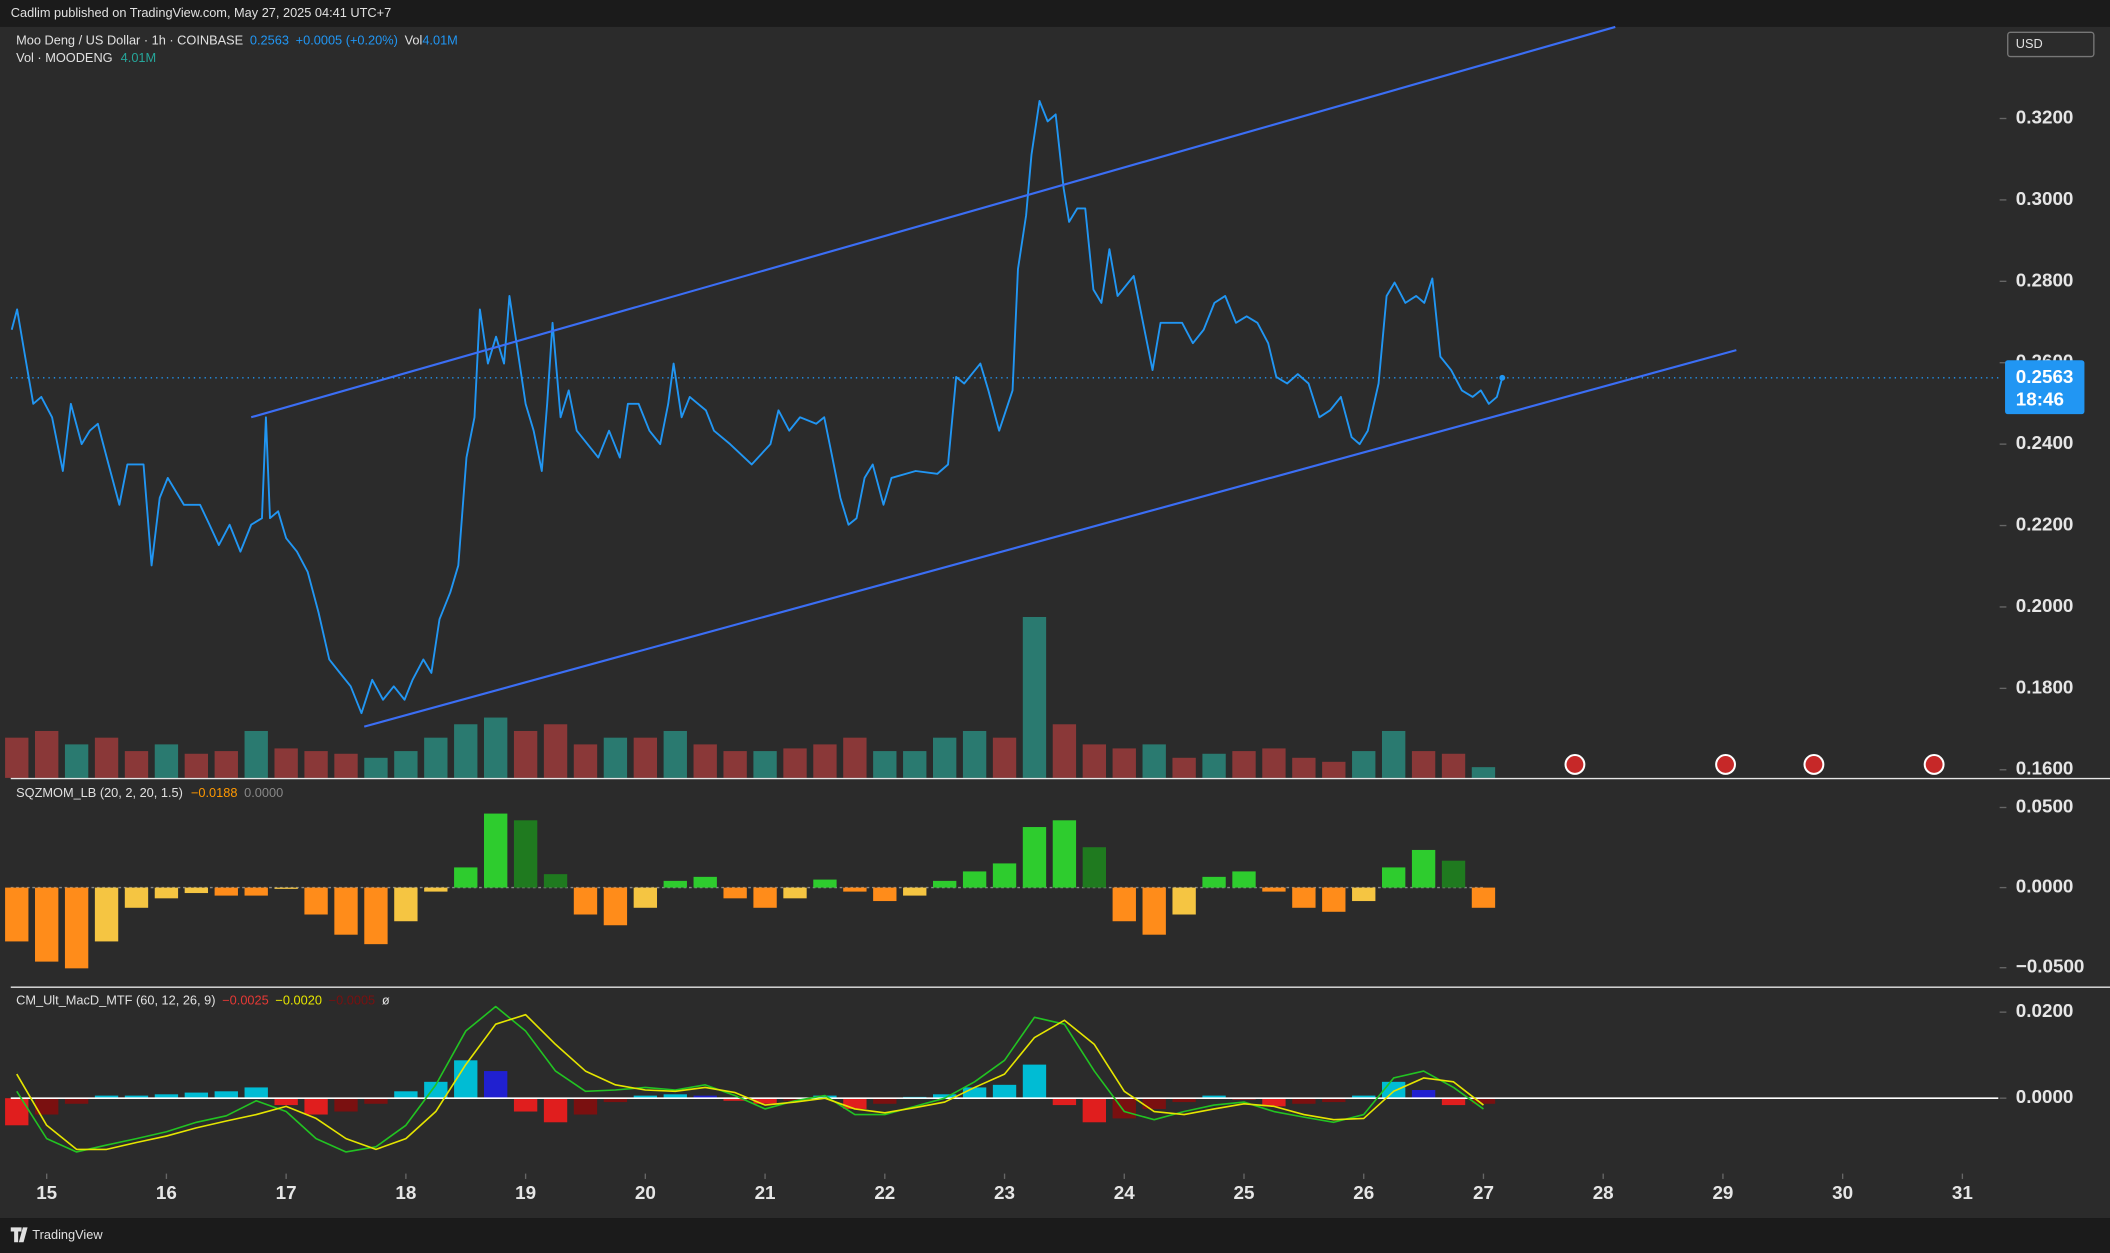 The width and height of the screenshot is (2110, 1253). I want to click on price-tag-label: 0.2563, so click(2045, 376).